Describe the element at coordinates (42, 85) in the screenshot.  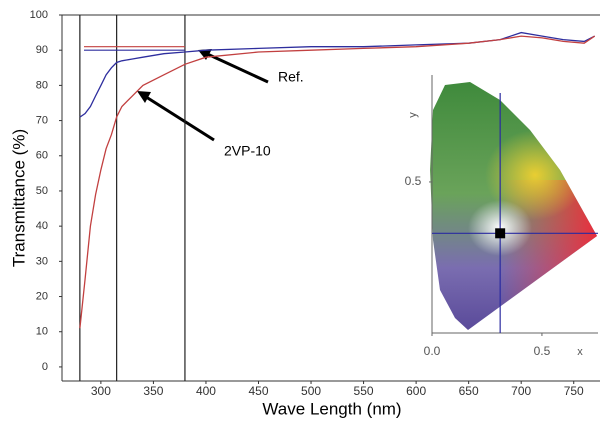
I see `y-tick-label: 80` at that location.